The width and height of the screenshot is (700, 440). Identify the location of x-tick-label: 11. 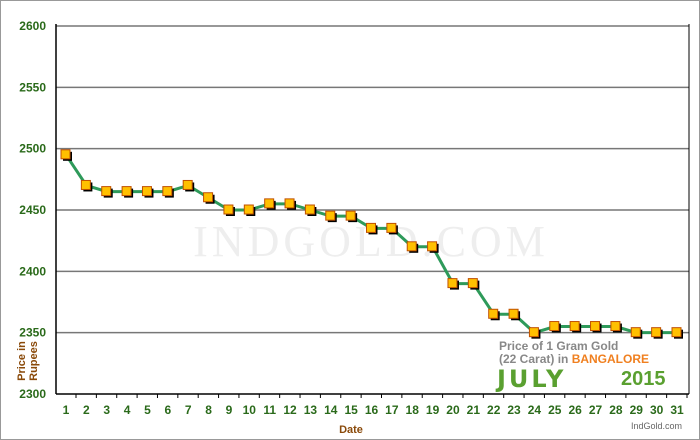
(269, 410).